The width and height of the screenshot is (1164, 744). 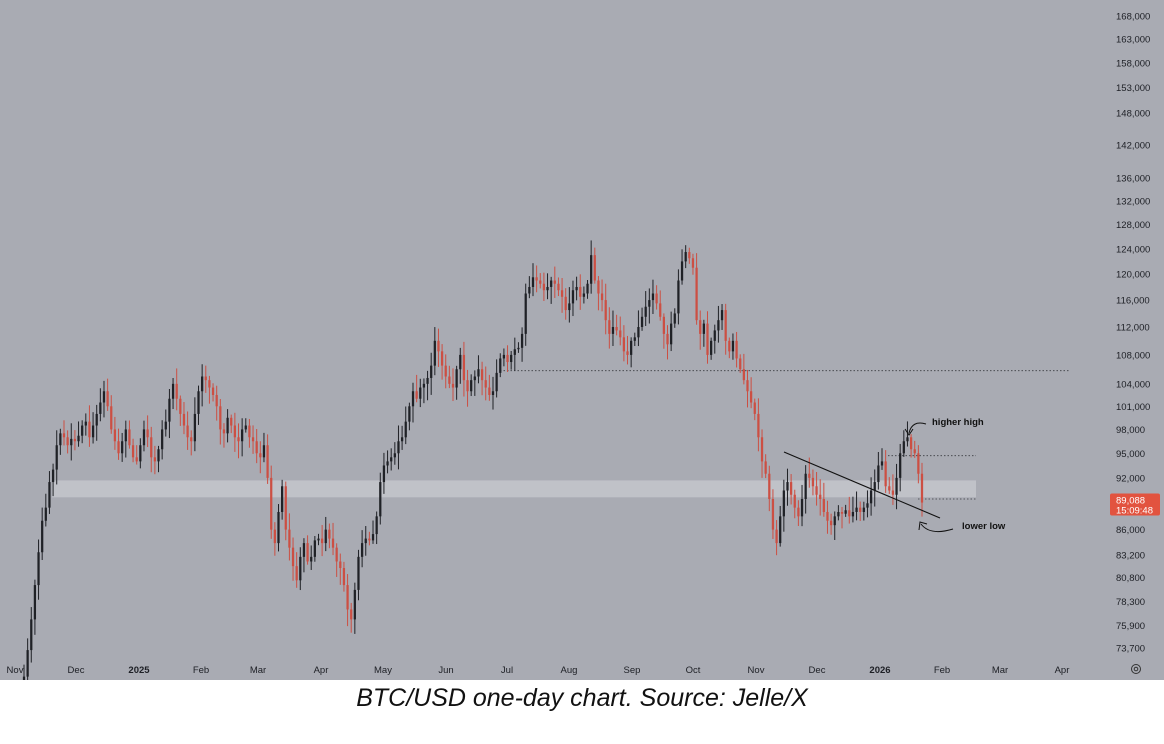 I want to click on y-tick-label: 124,000, so click(x=1133, y=249).